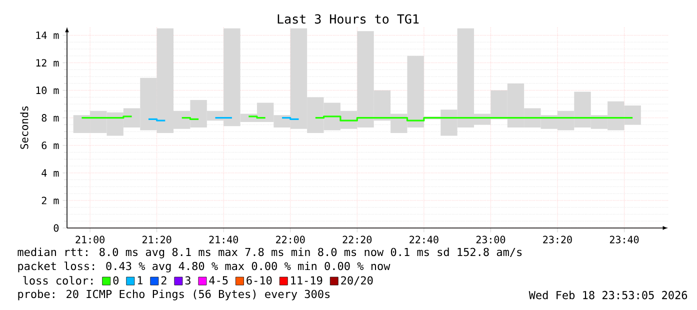 This screenshot has width=697, height=310. I want to click on y-tick-label: 14 m, so click(47, 35).